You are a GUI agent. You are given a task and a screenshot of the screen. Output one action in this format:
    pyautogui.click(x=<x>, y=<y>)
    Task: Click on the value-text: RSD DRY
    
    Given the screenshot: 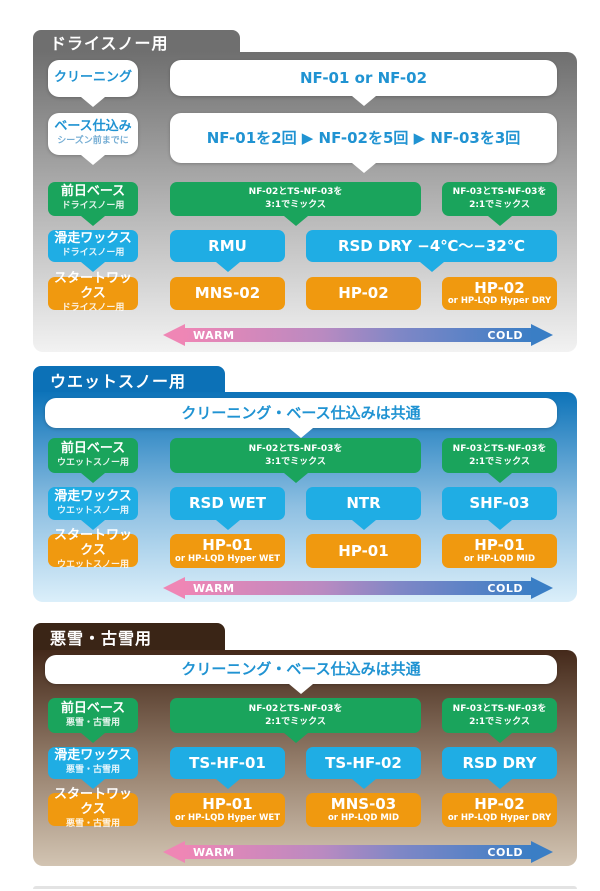 What is the action you would take?
    pyautogui.click(x=499, y=762)
    